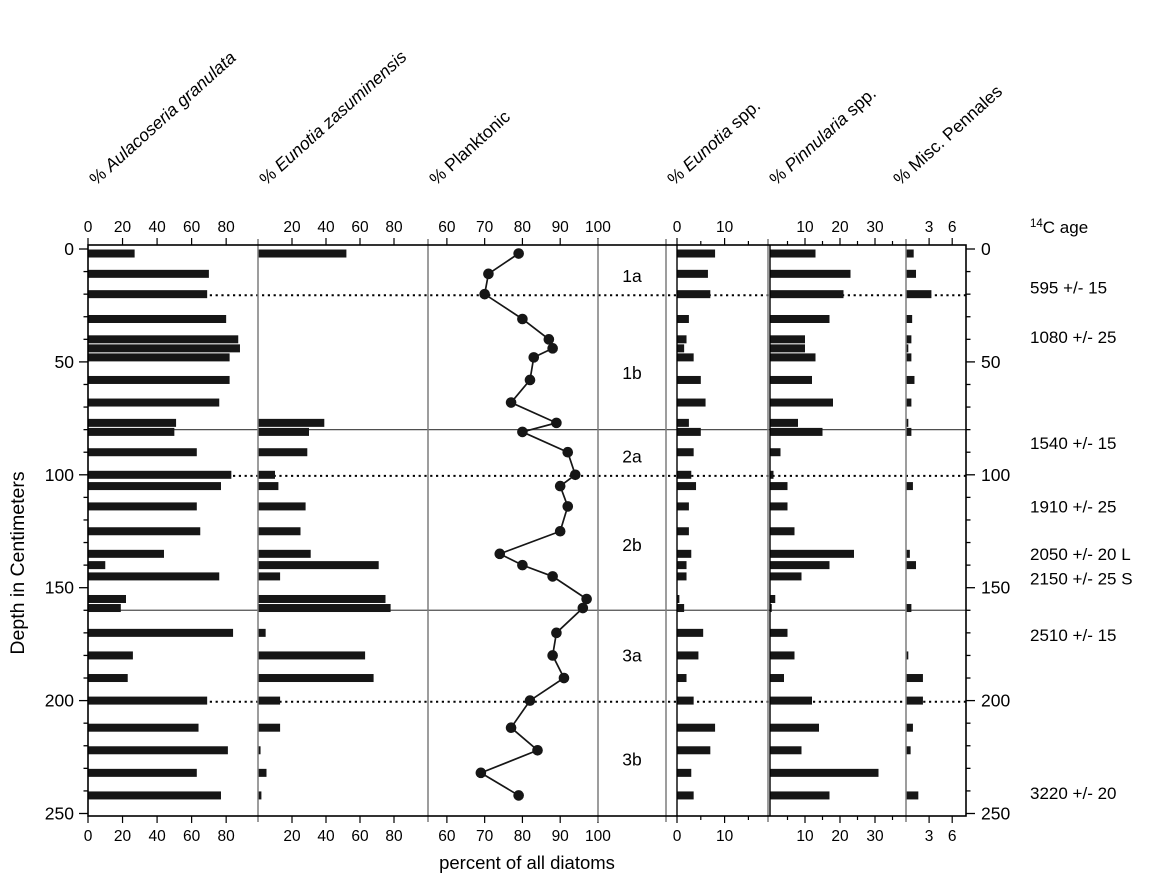 The image size is (1167, 886). I want to click on x-tick-label-top: 60, so click(360, 227).